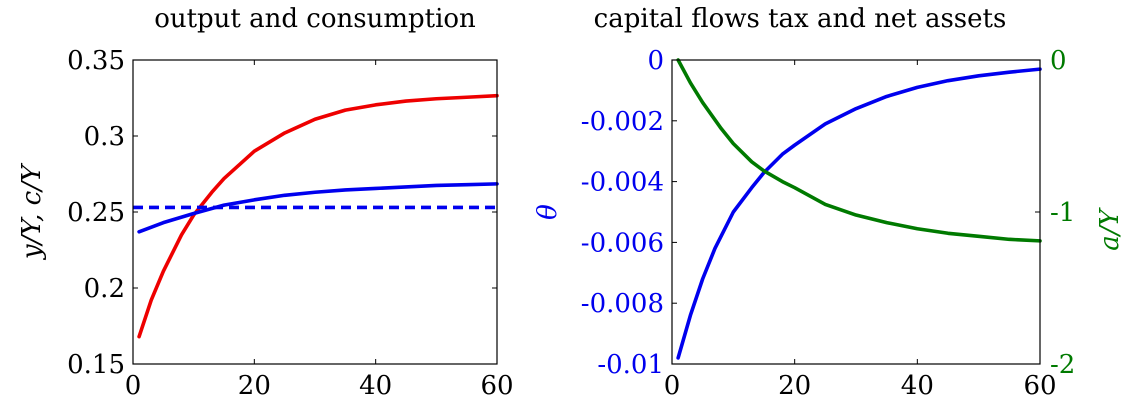 This screenshot has width=1133, height=406. What do you see at coordinates (800, 19) in the screenshot?
I see `chart-title: capital flows tax and net assets` at bounding box center [800, 19].